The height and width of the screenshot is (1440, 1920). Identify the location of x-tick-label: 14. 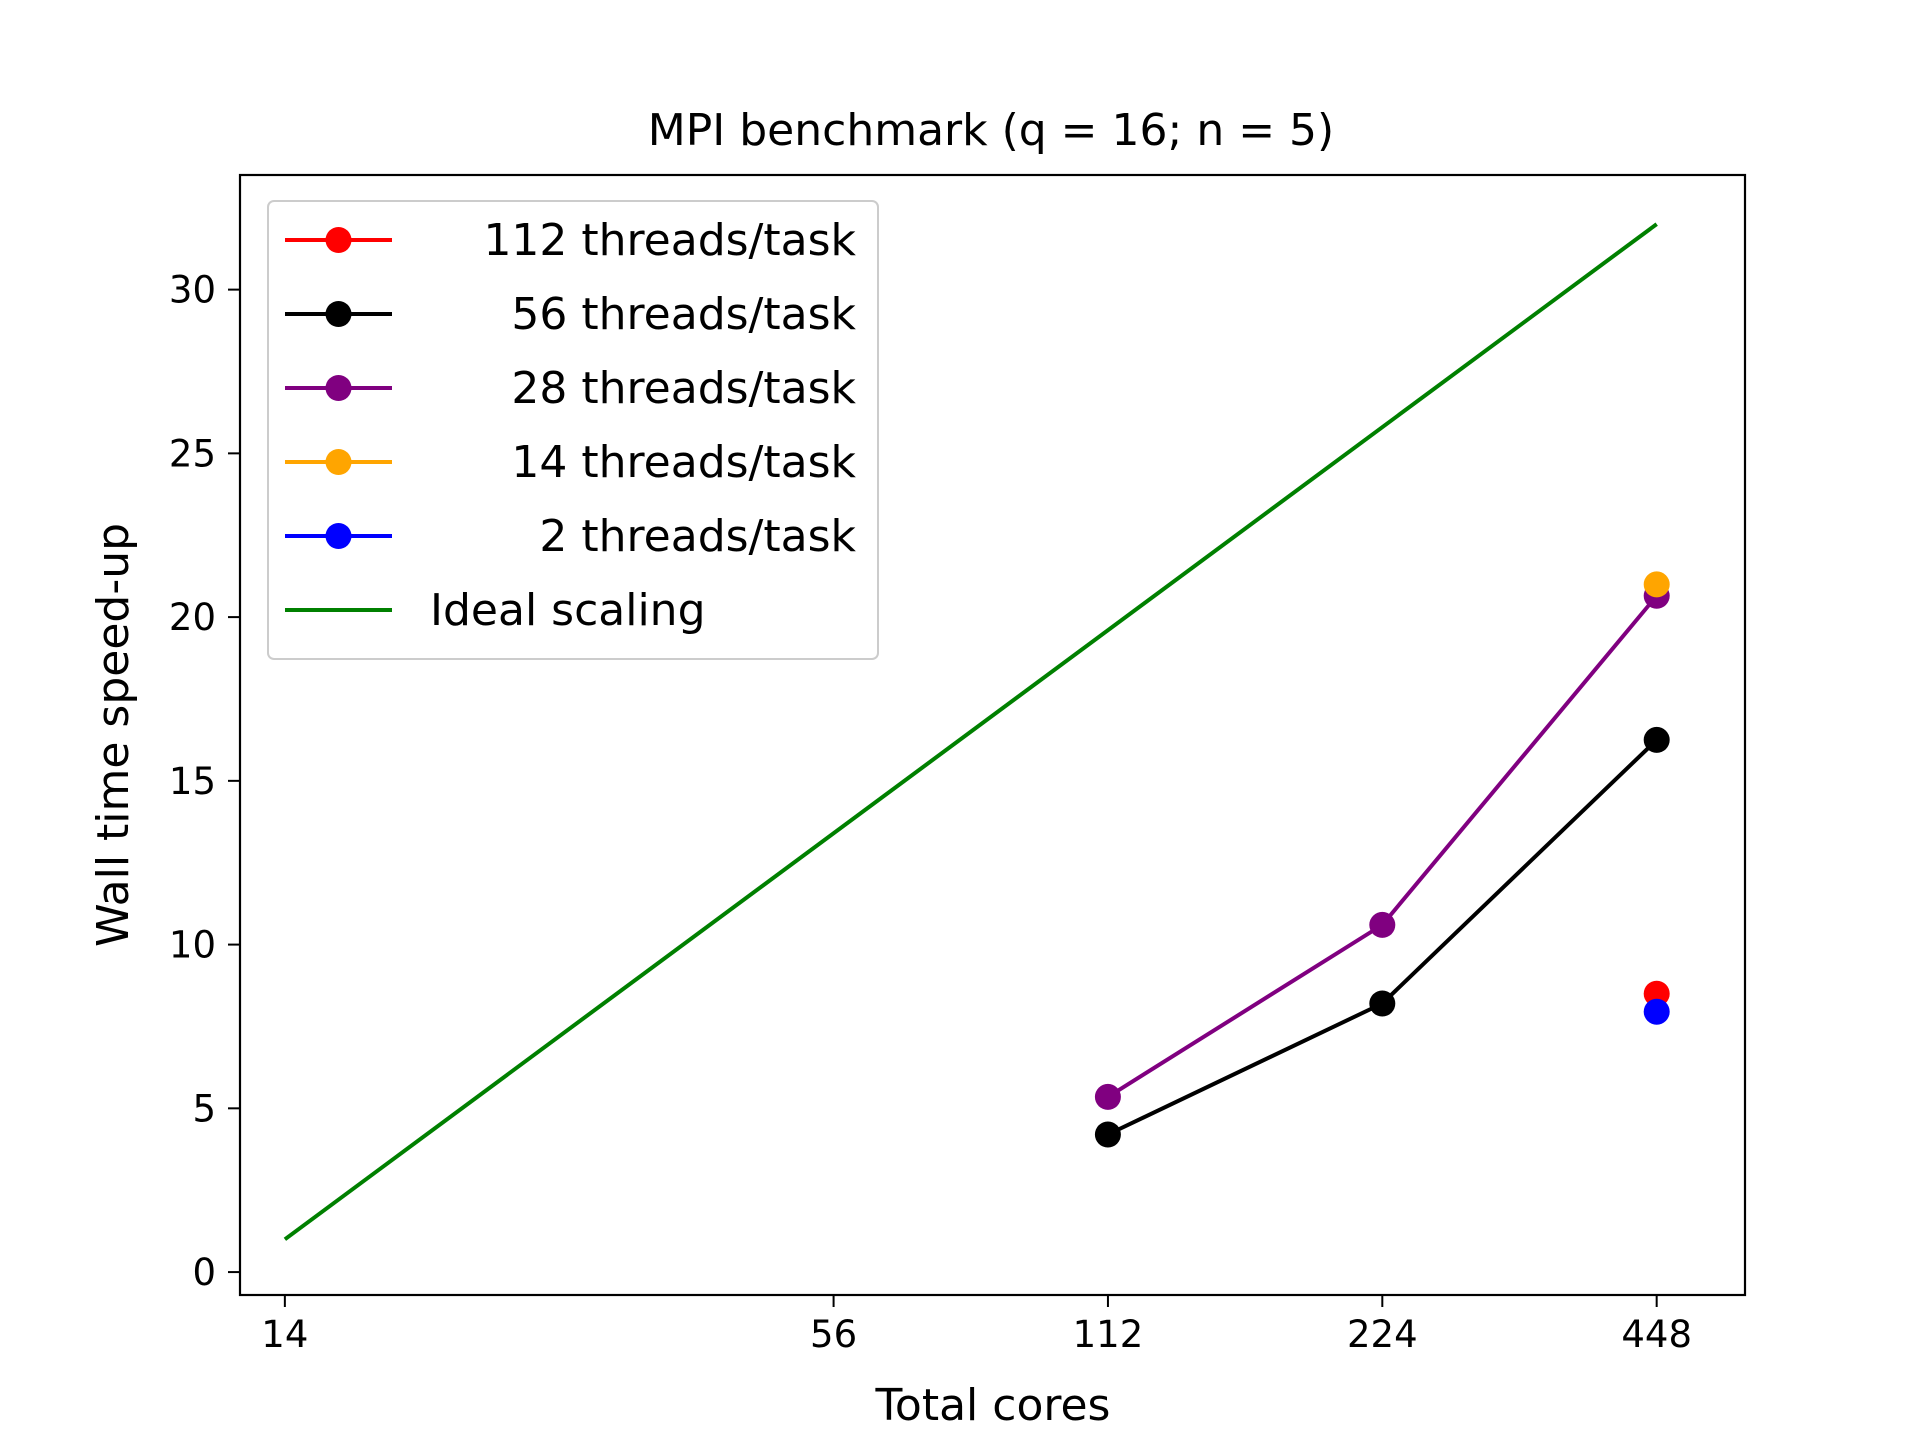
(284, 1334).